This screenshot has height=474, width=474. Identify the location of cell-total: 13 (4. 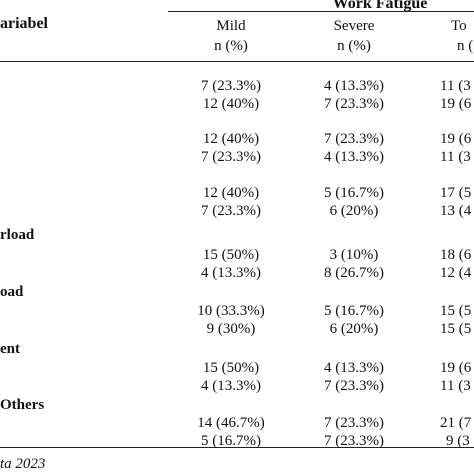
(456, 211).